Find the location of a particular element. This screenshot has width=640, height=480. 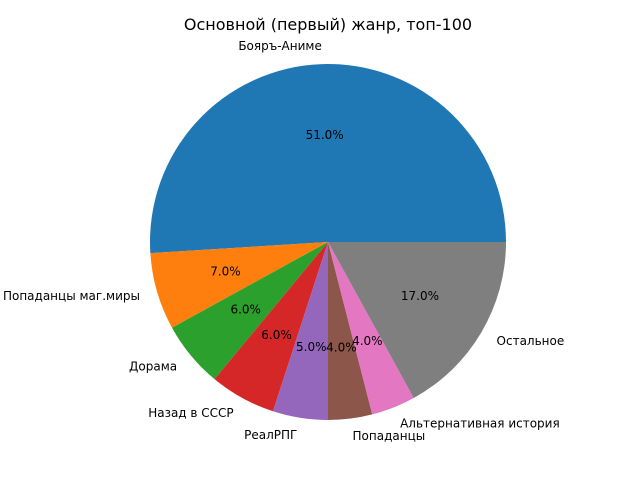

category-label-4: Назад в СССР is located at coordinates (190, 413).